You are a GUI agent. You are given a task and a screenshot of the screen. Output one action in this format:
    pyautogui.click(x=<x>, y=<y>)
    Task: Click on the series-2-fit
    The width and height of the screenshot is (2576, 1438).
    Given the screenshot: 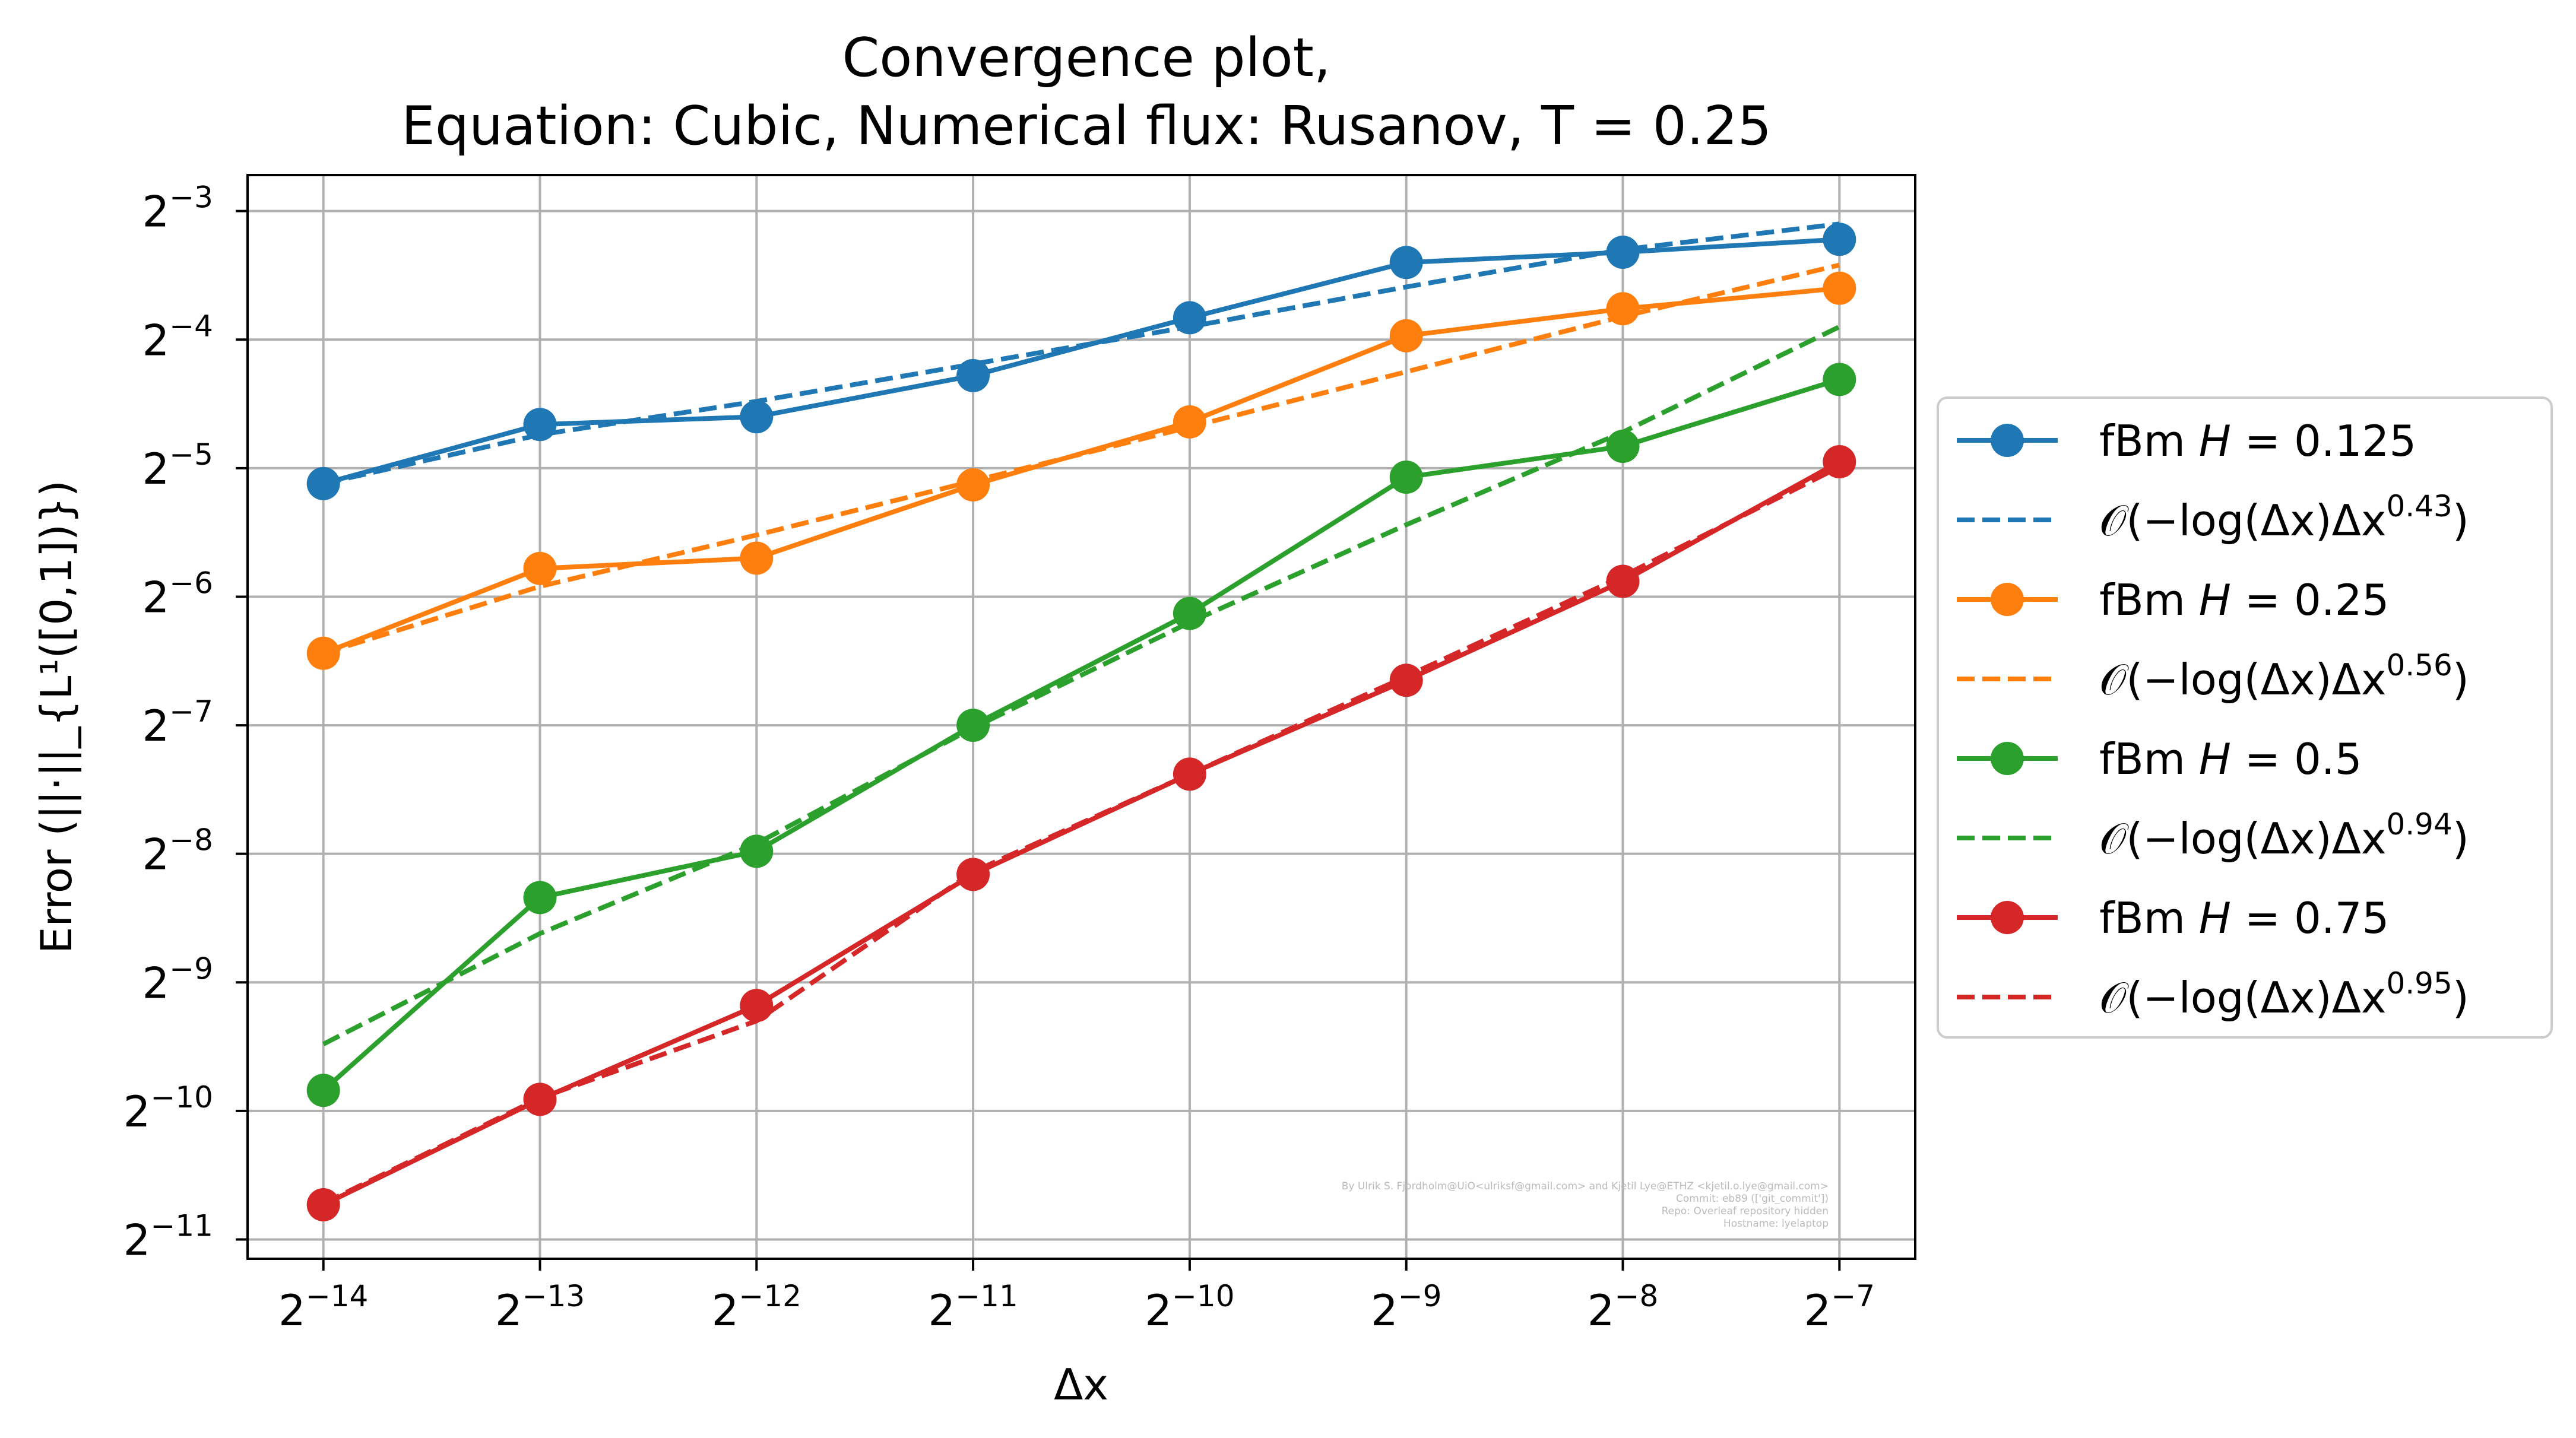 What is the action you would take?
    pyautogui.click(x=1081, y=353)
    